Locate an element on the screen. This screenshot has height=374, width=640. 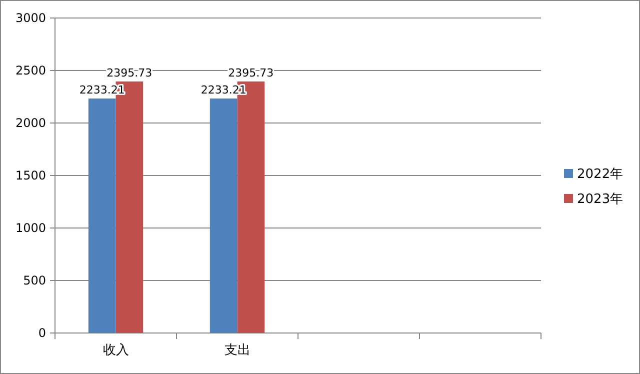
legend-label: 2023年 is located at coordinates (600, 199).